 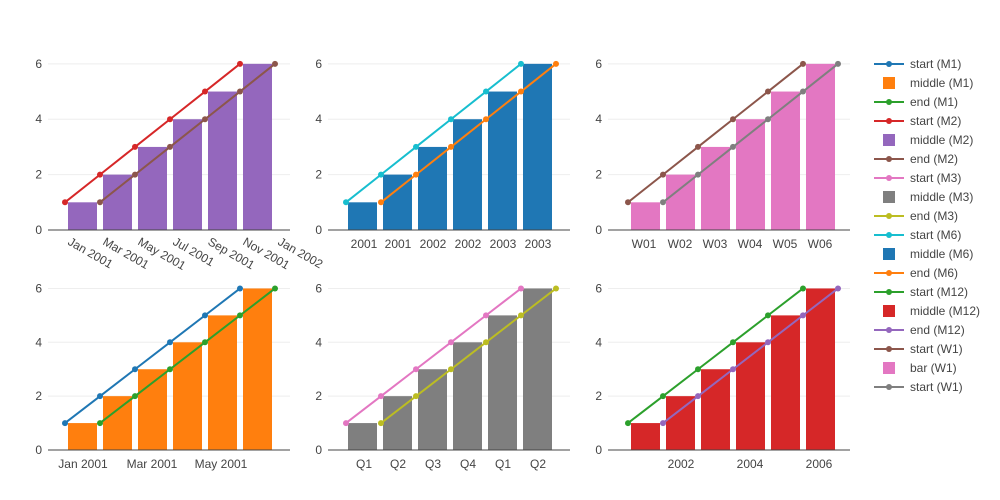 I want to click on legend-item: bar (W1), so click(x=920, y=368).